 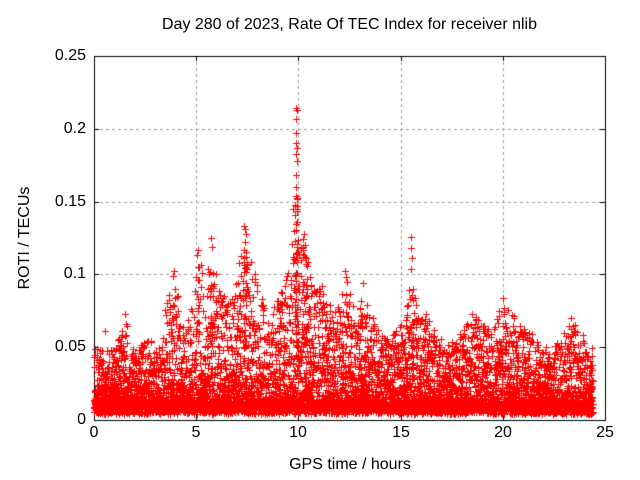 What do you see at coordinates (74, 128) in the screenshot?
I see `y-tick-label-0.2: 0.2` at bounding box center [74, 128].